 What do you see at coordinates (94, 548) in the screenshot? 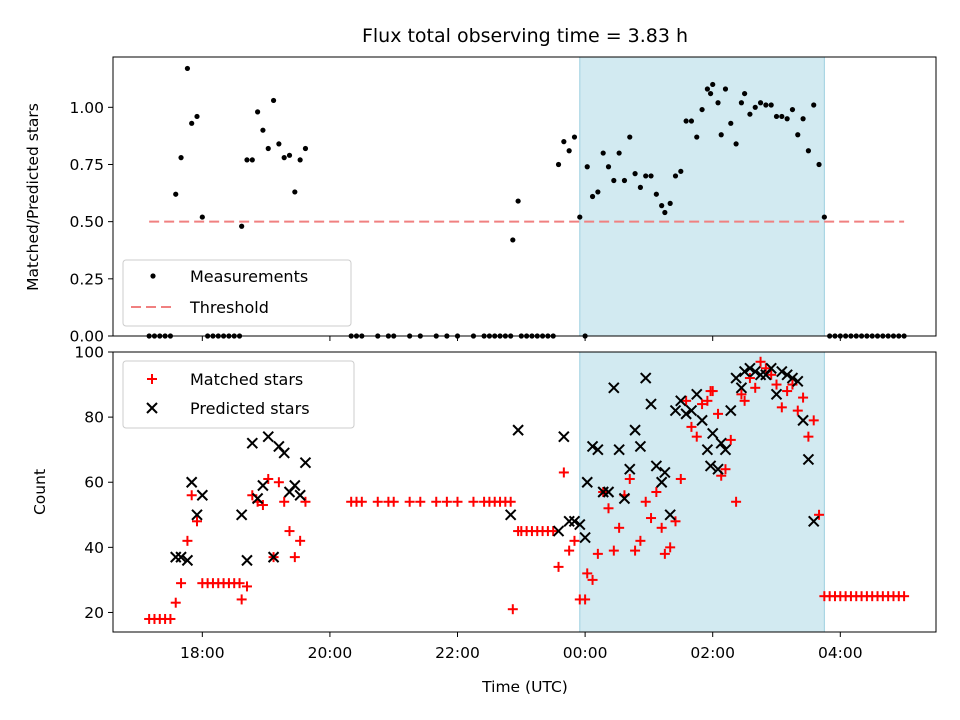
I see `bottom-y-tick-label: 40` at bounding box center [94, 548].